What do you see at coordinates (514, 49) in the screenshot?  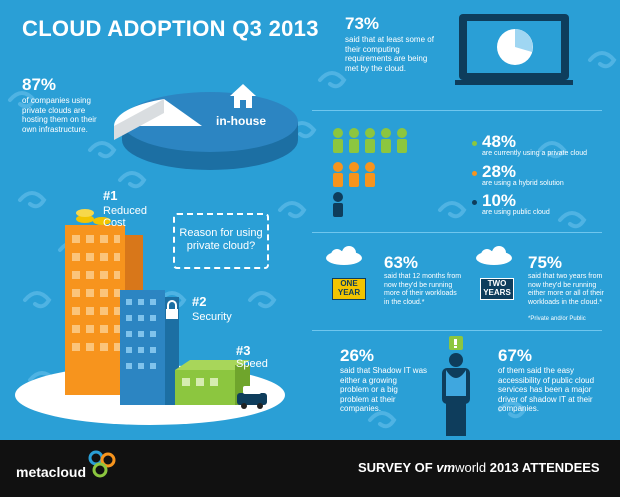 I see `monitor-icon` at bounding box center [514, 49].